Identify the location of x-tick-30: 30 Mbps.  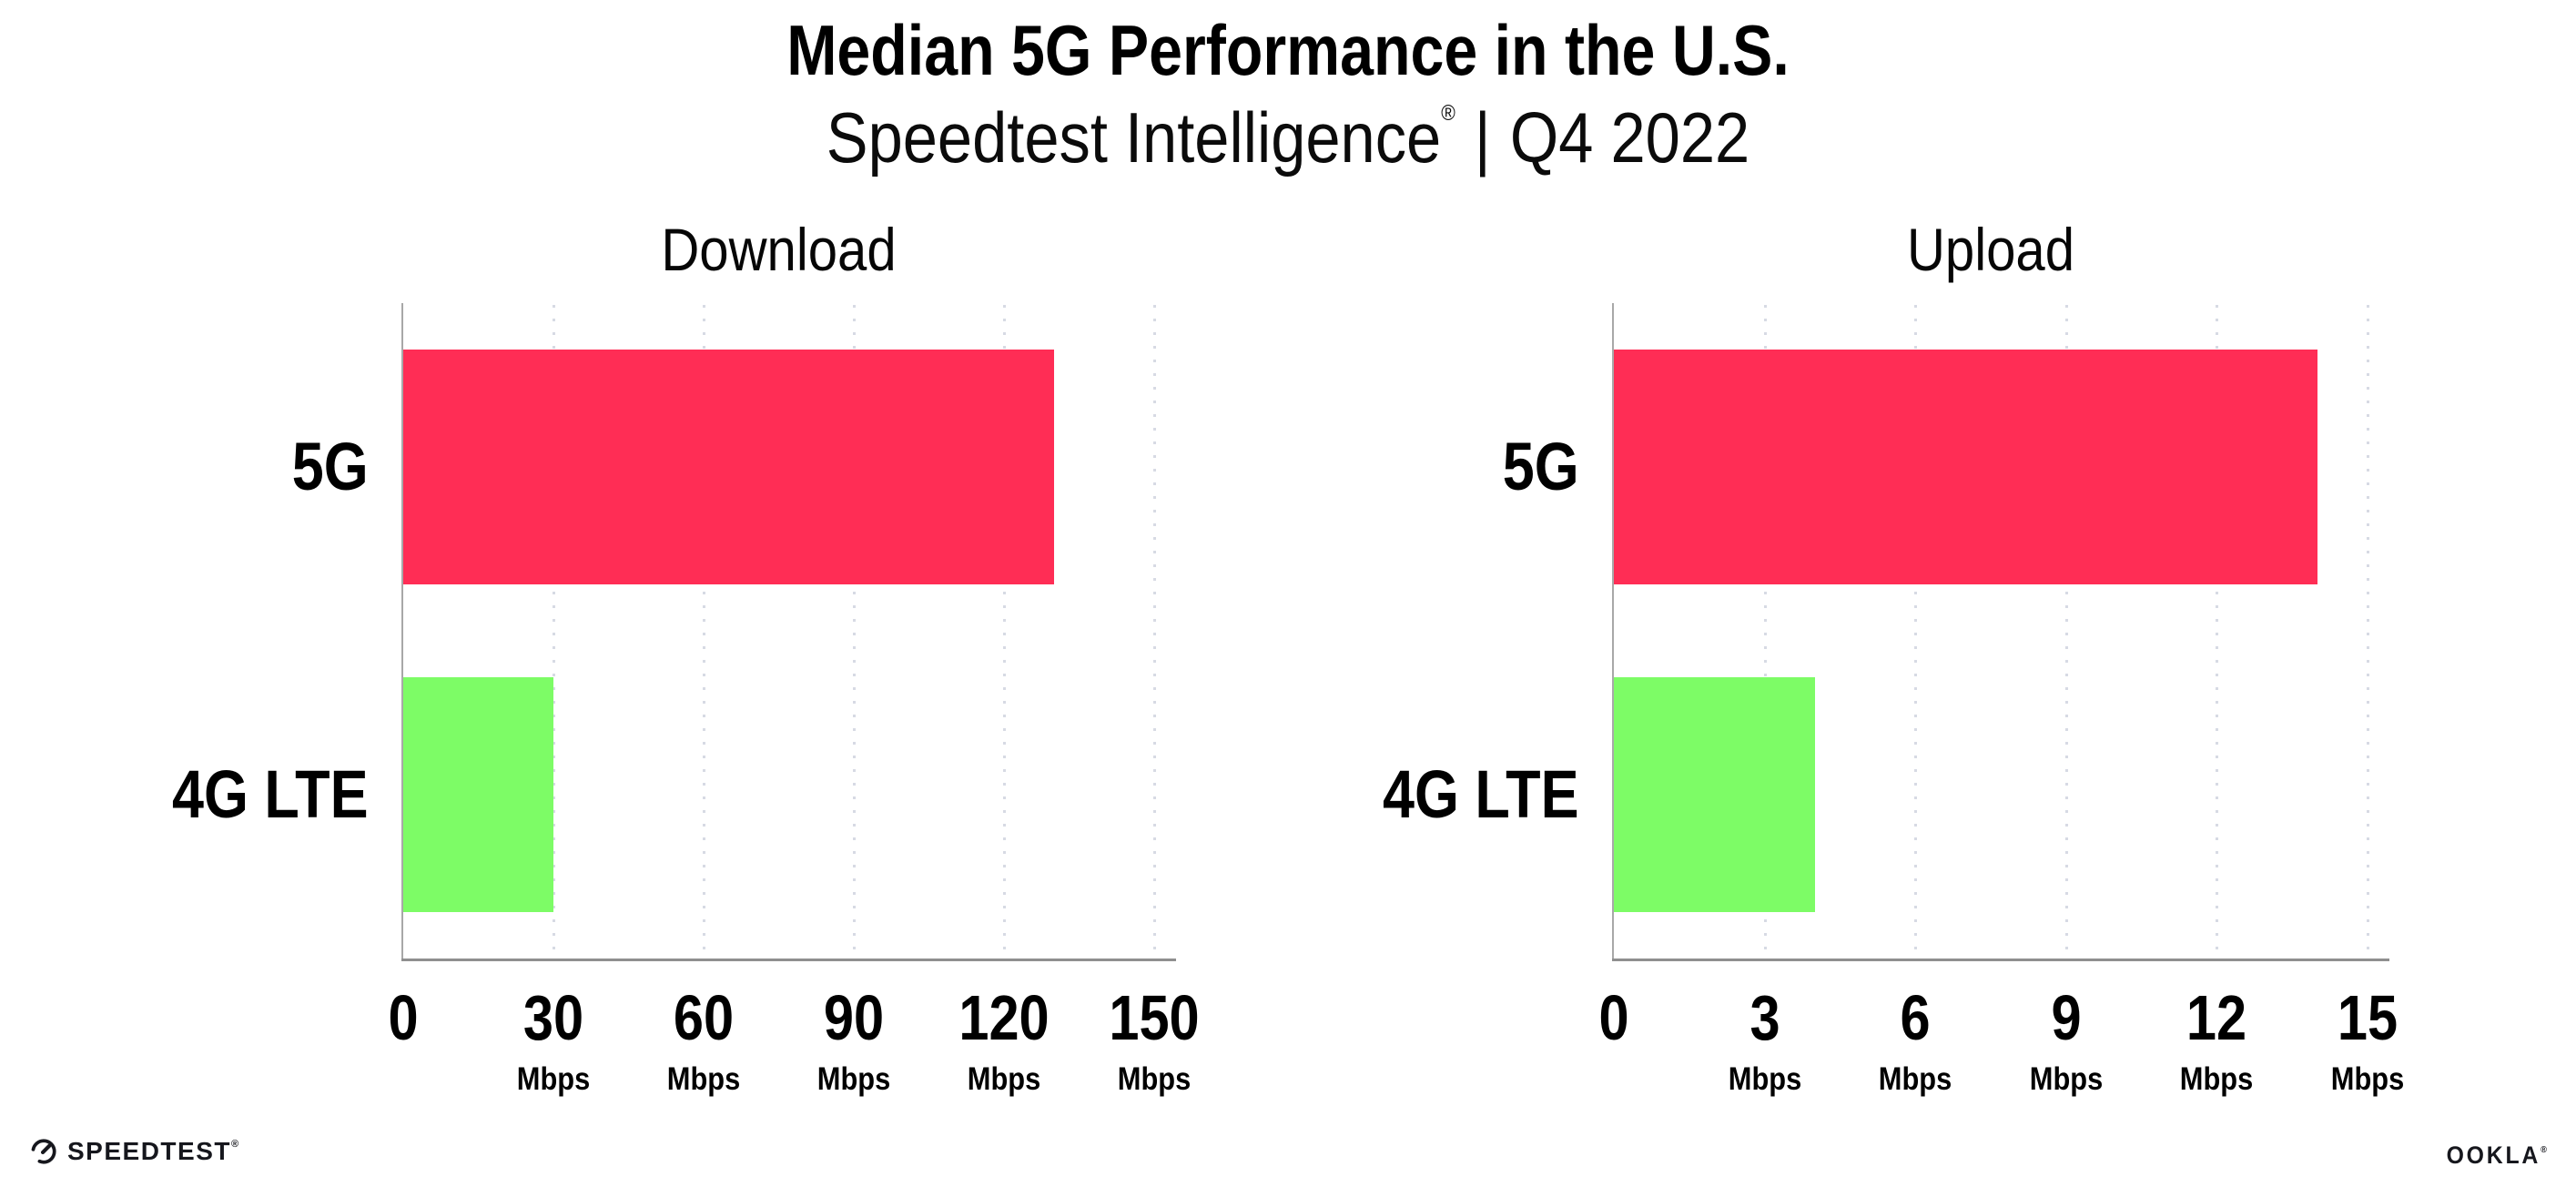
(553, 1040).